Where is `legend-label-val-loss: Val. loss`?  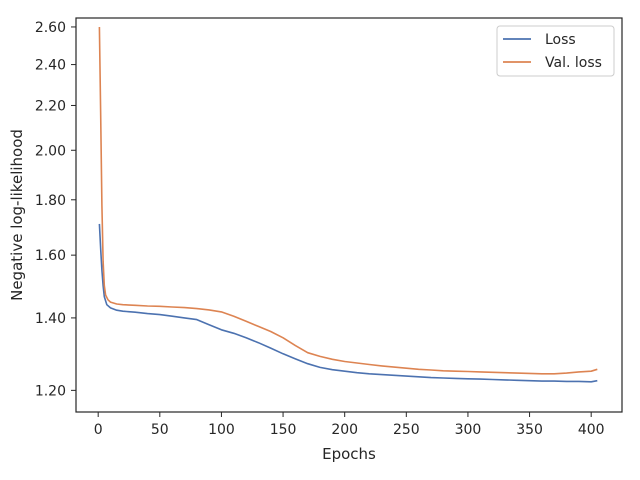
legend-label-val-loss: Val. loss is located at coordinates (573, 63).